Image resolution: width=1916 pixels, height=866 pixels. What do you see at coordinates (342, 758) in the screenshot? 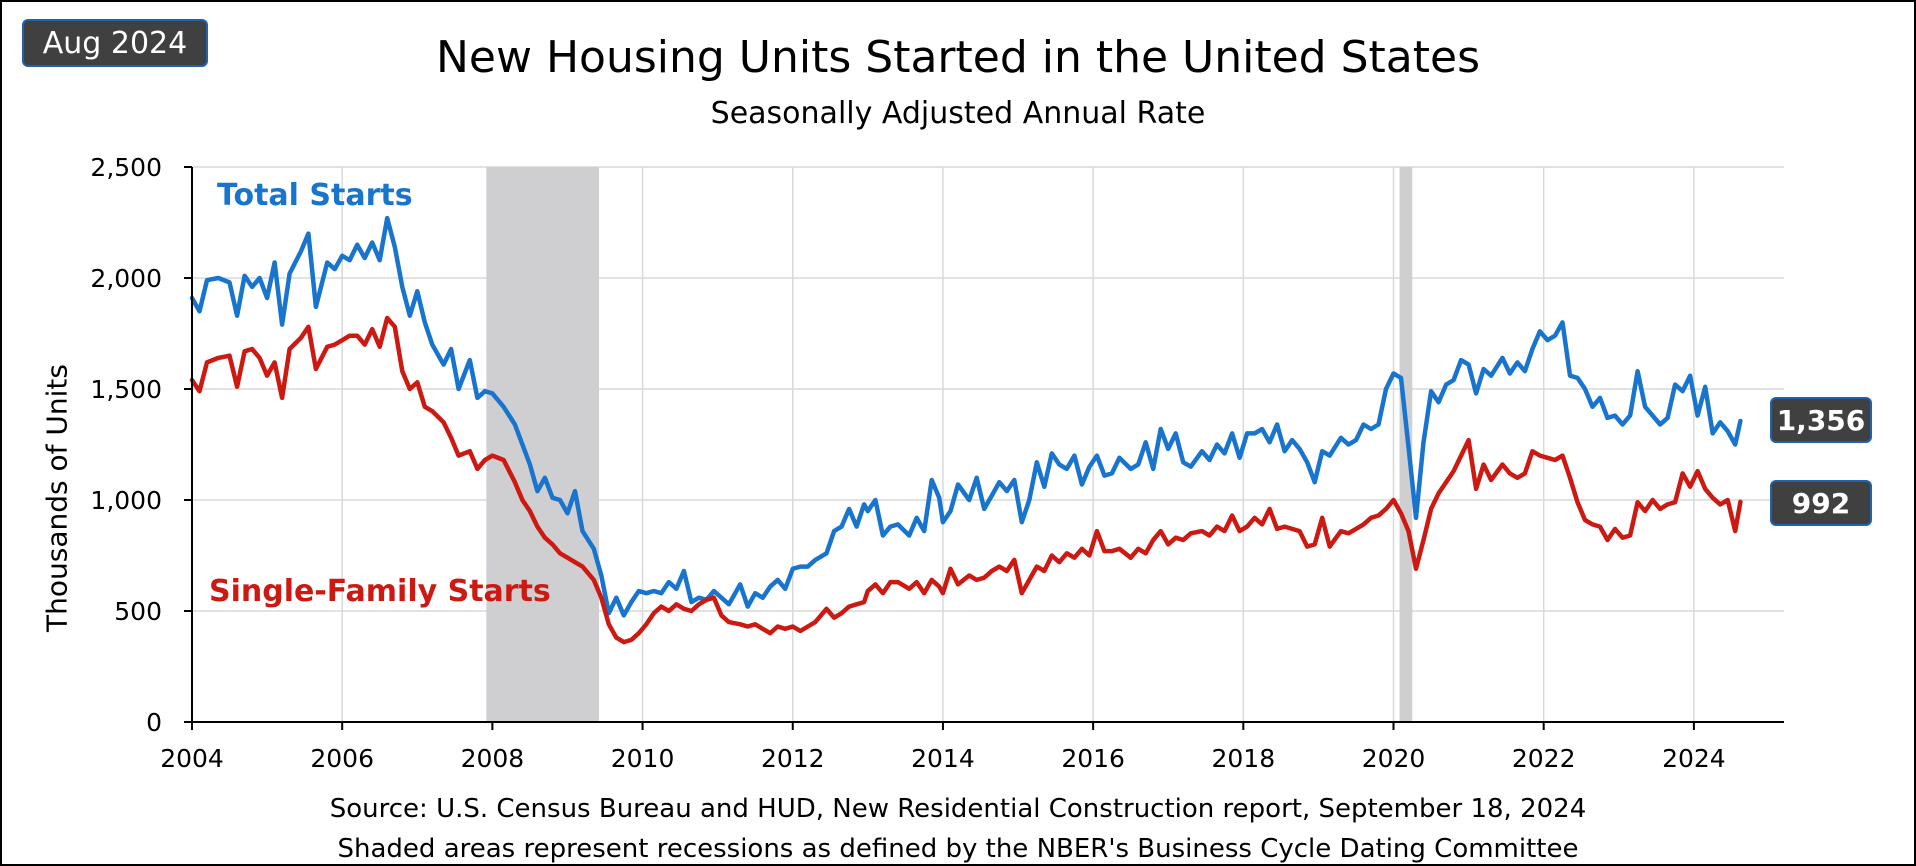
I see `x-tick-label: 2006` at bounding box center [342, 758].